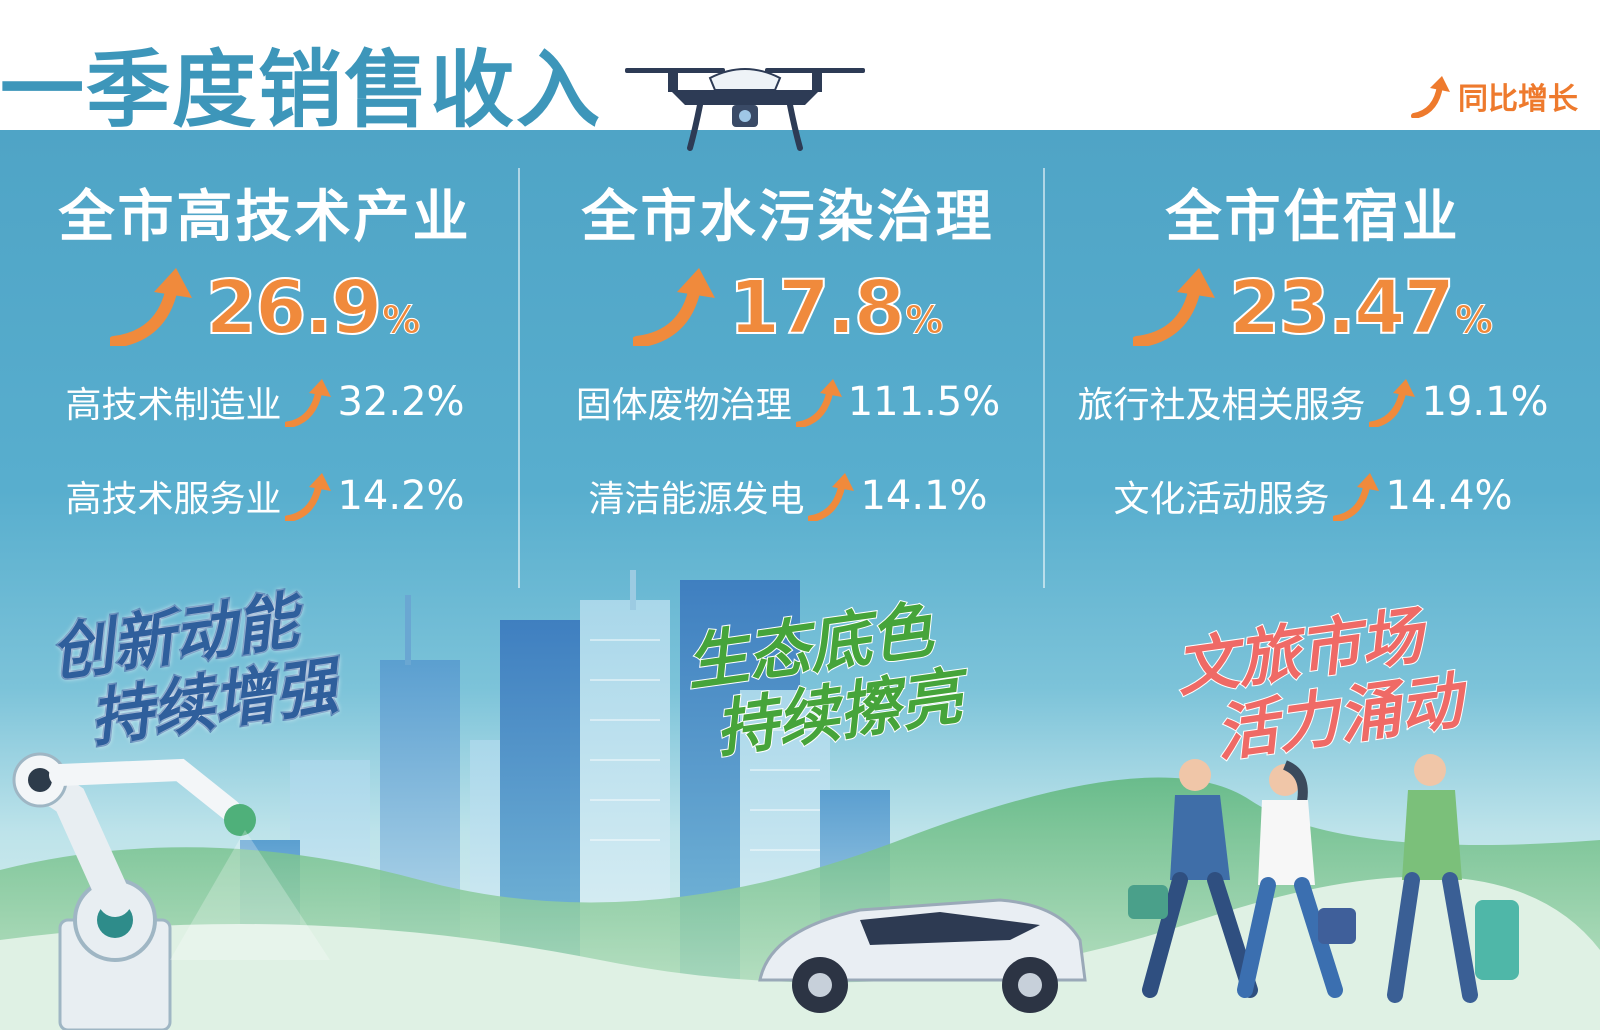 The height and width of the screenshot is (1030, 1600). I want to click on legend: 同比增长, so click(1494, 96).